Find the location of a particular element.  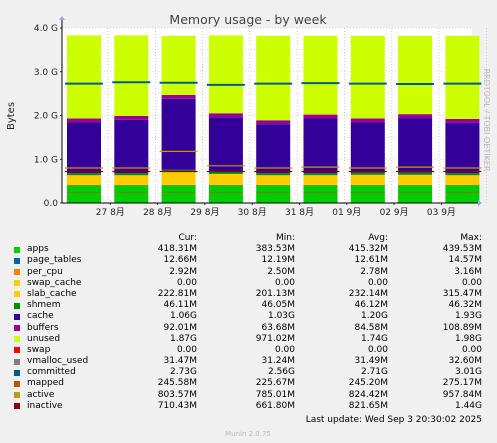

legend-cur: 710.43M is located at coordinates (177, 405).